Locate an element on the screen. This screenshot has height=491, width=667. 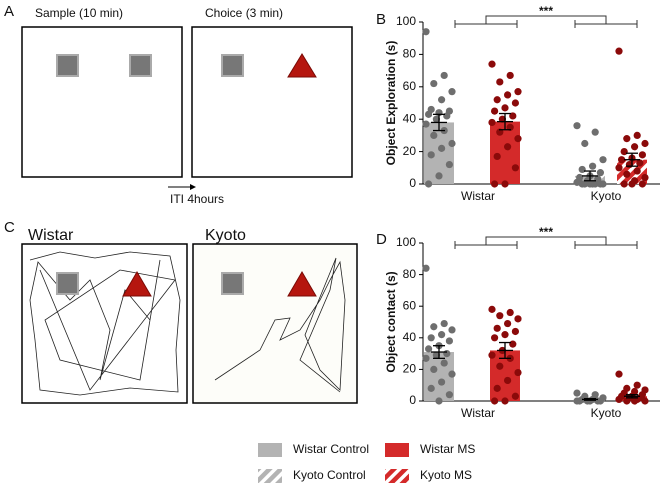
panel-label: B is located at coordinates (381, 19).